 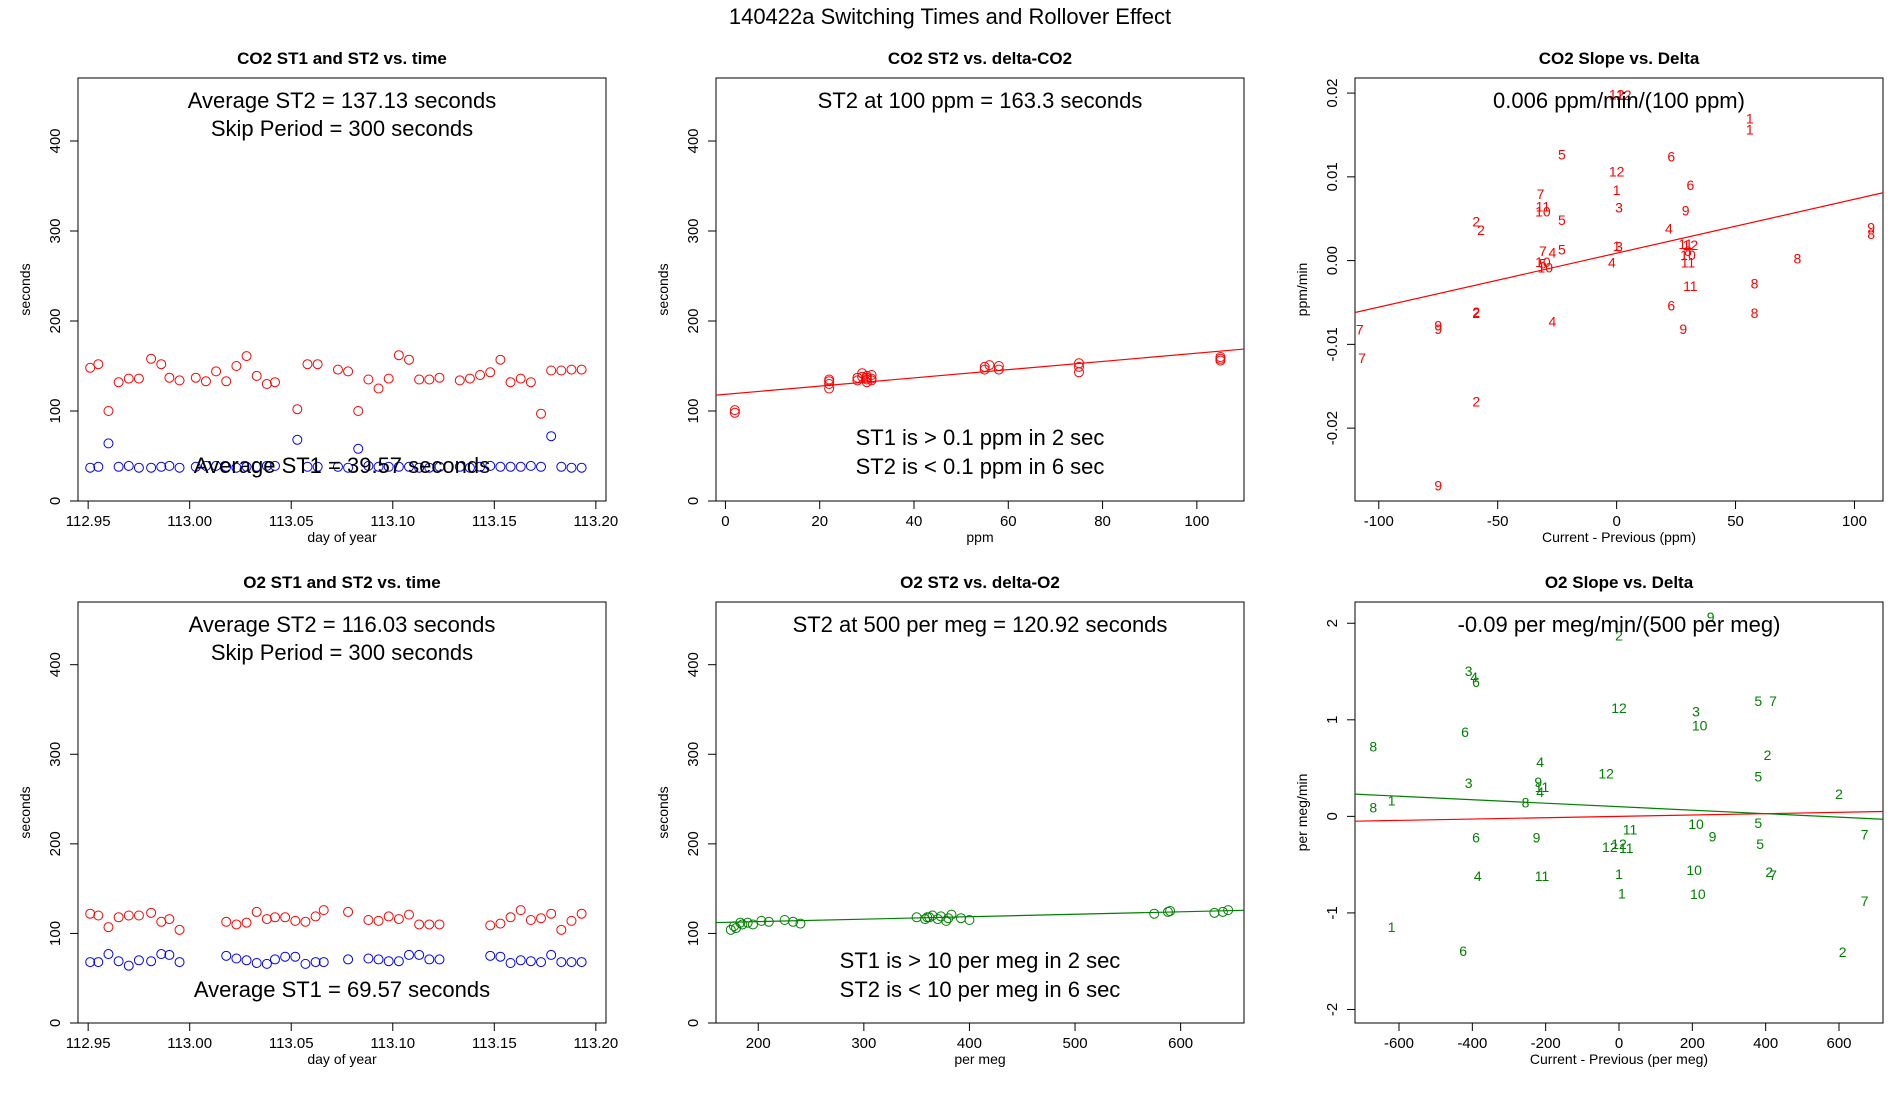 I want to click on co2_delta-y-tick-label: 100, so click(x=693, y=410).